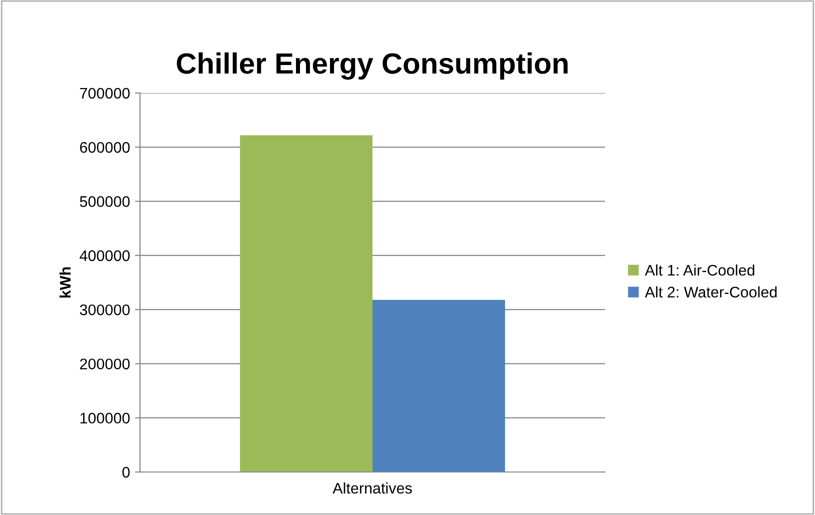  Describe the element at coordinates (105, 310) in the screenshot. I see `y-tick-label: 300000` at that location.